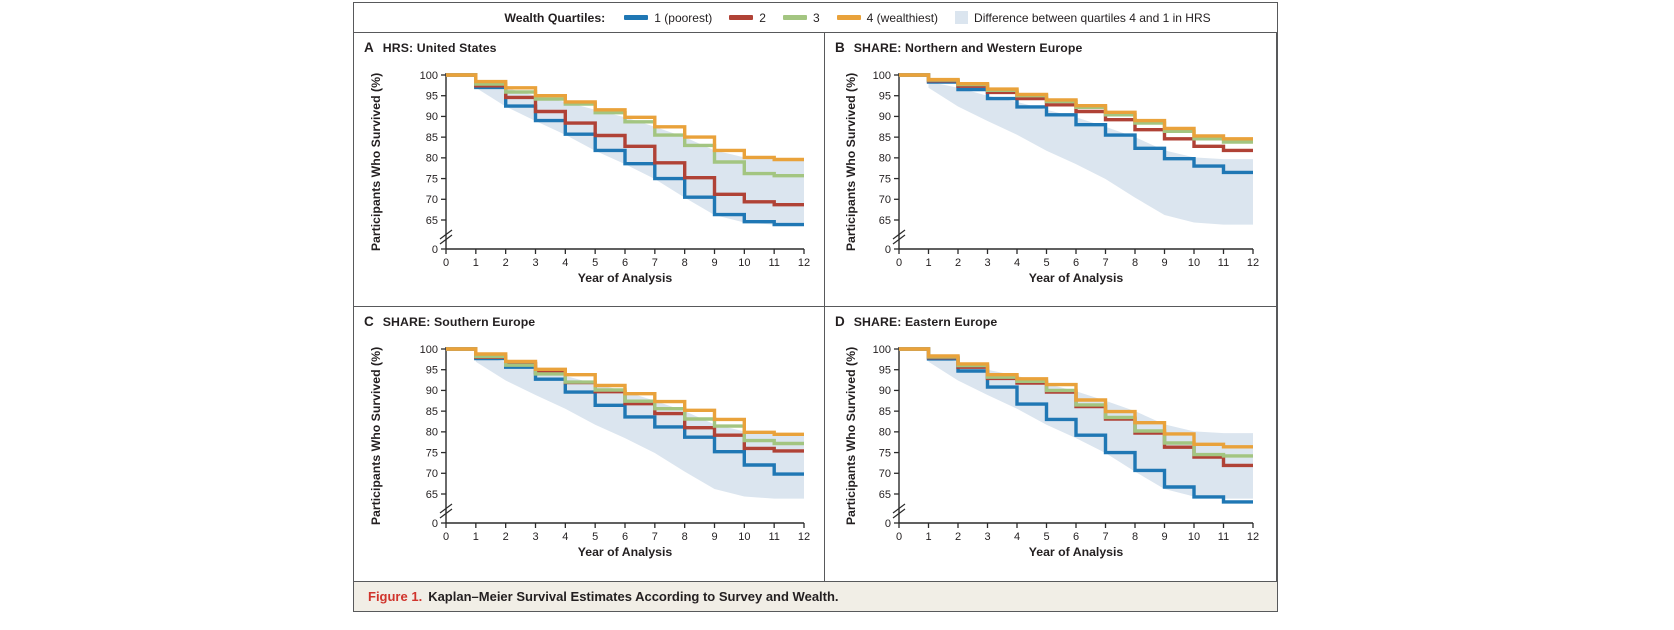  I want to click on panel-c-title: SHARE: Southern Europe, so click(459, 322).